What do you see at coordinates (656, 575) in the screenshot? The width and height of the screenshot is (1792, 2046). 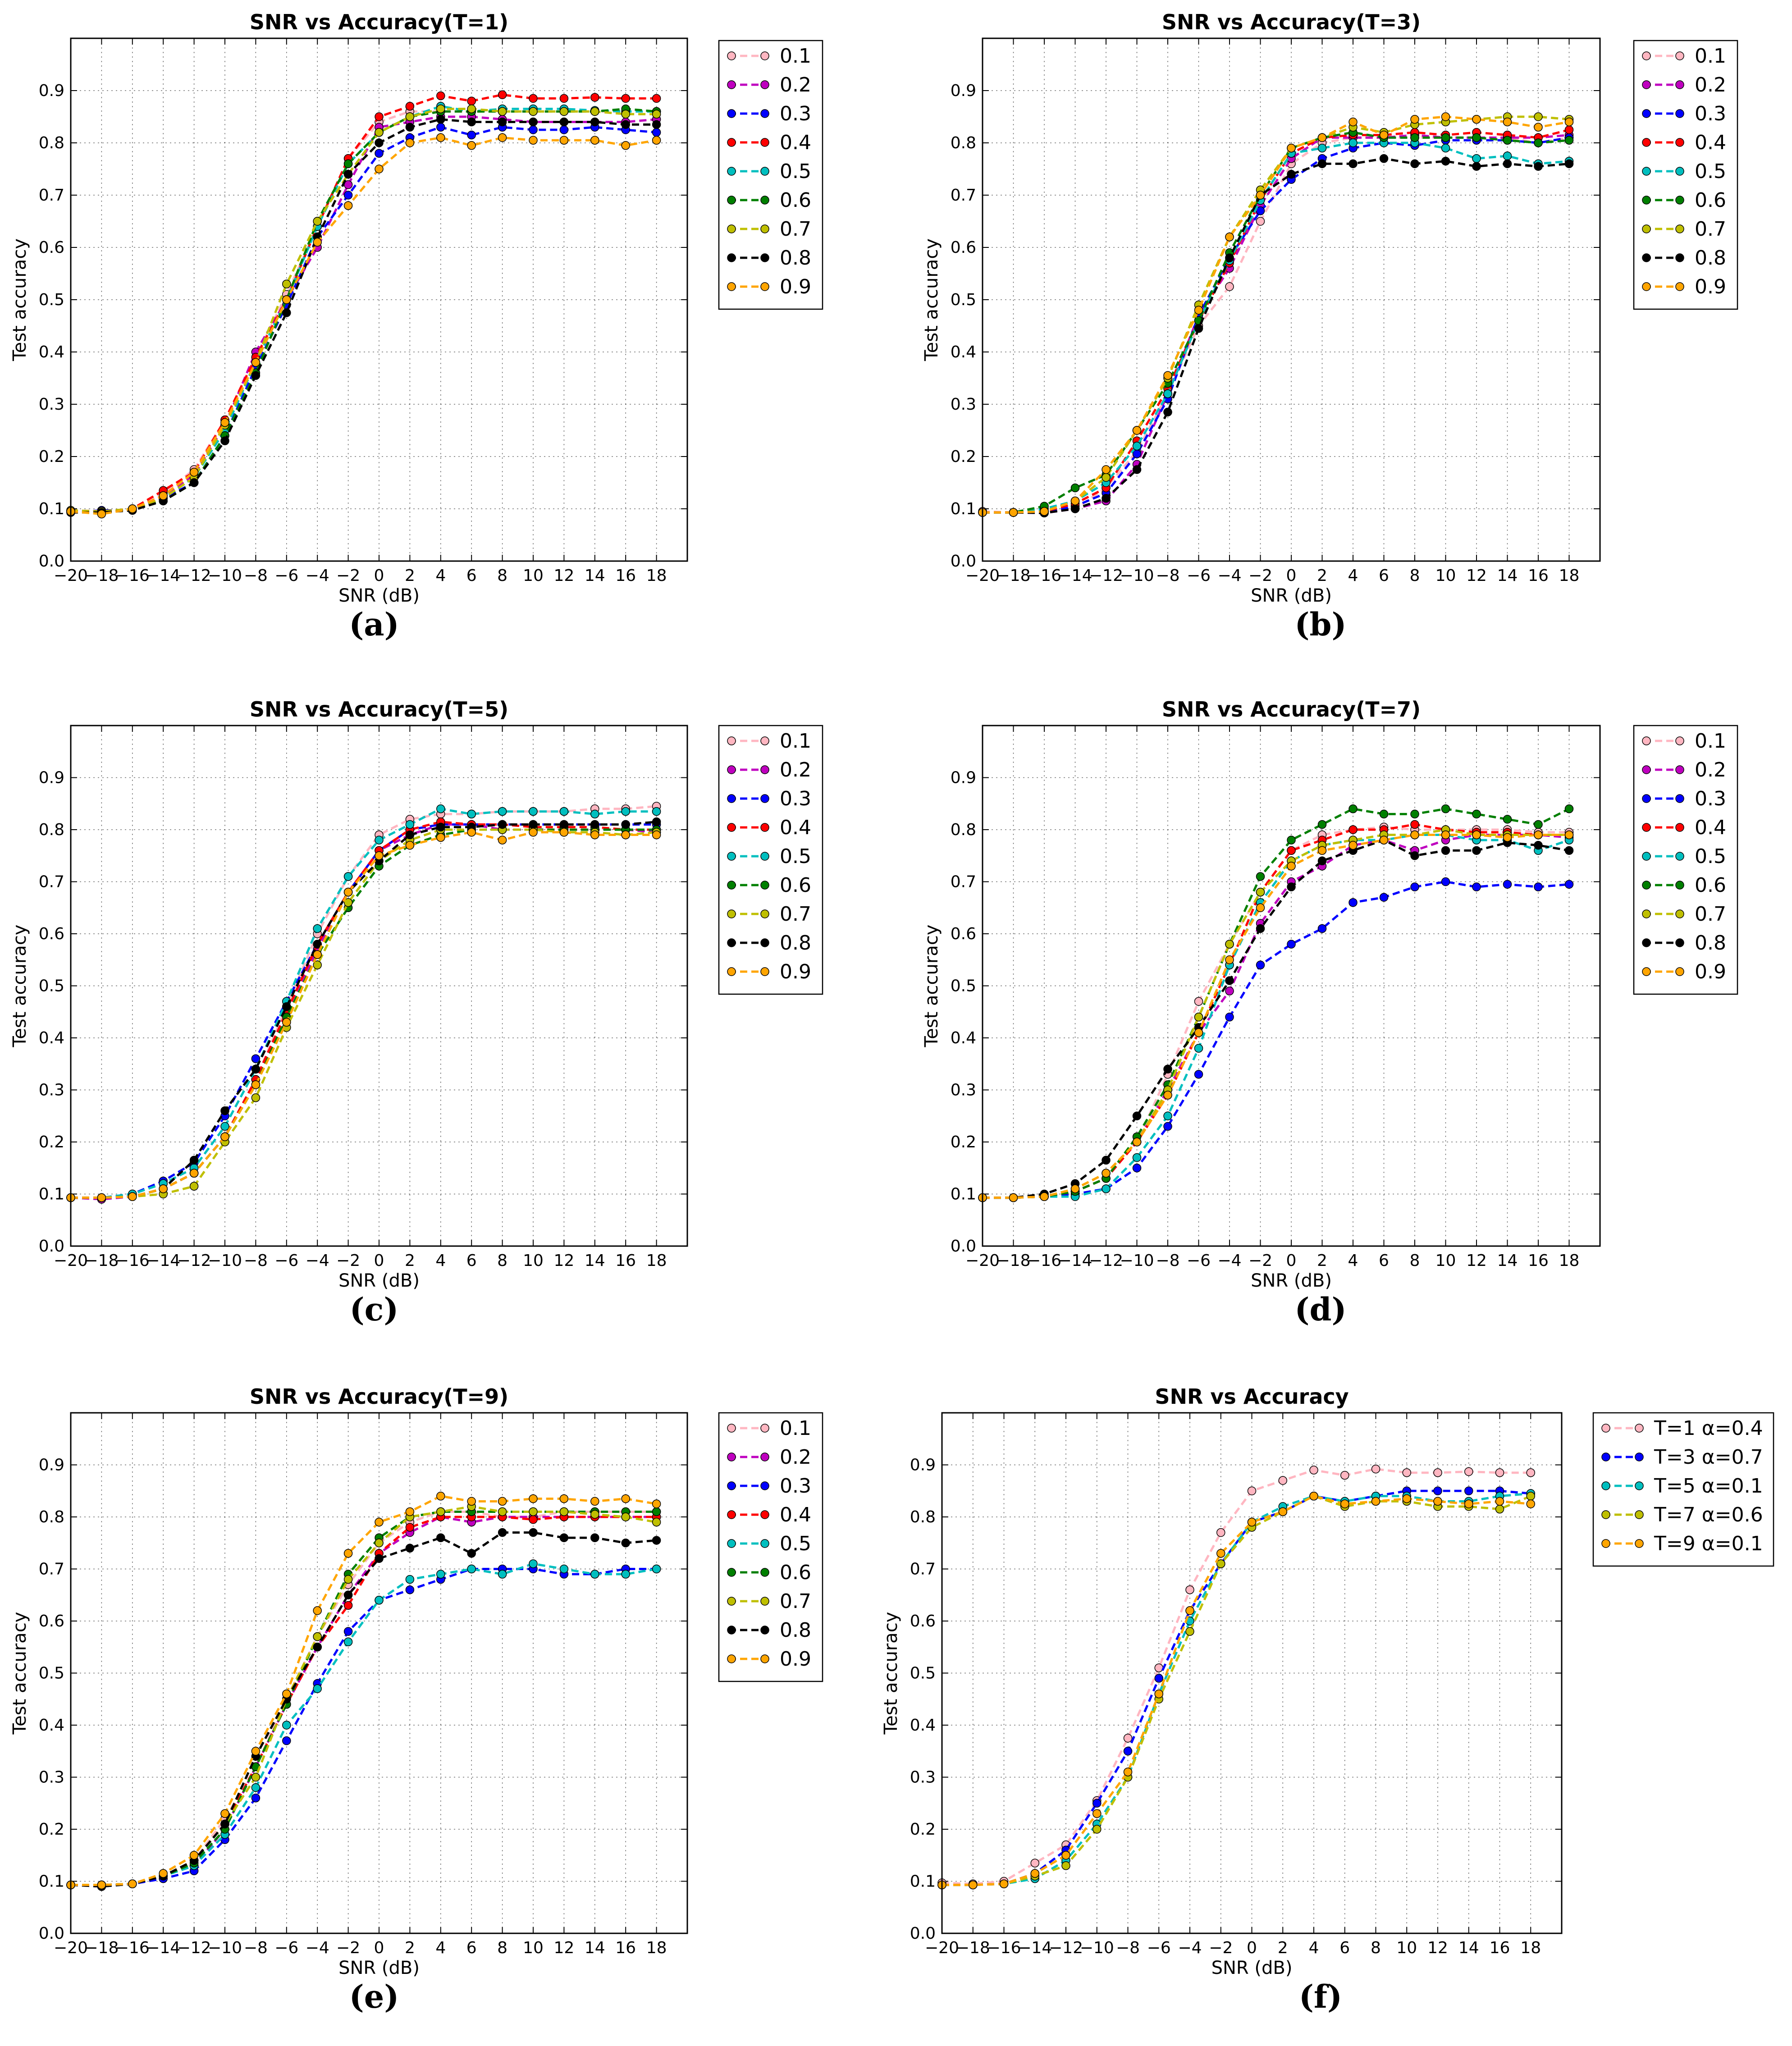 I see `x-tick-label: 18` at bounding box center [656, 575].